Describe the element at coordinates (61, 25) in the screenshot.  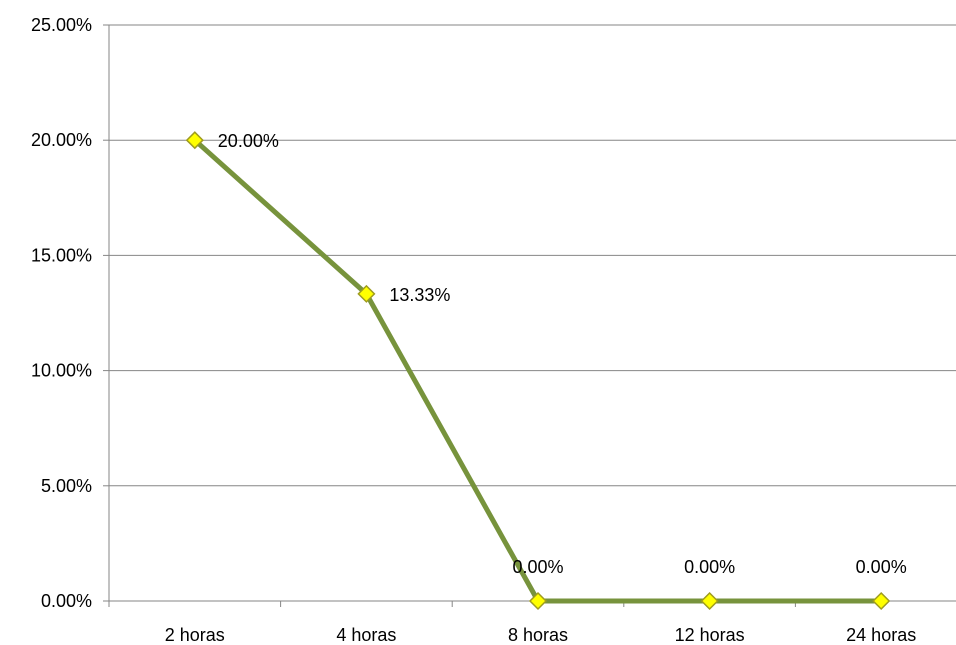
I see `y-tick-label: 25.00%` at that location.